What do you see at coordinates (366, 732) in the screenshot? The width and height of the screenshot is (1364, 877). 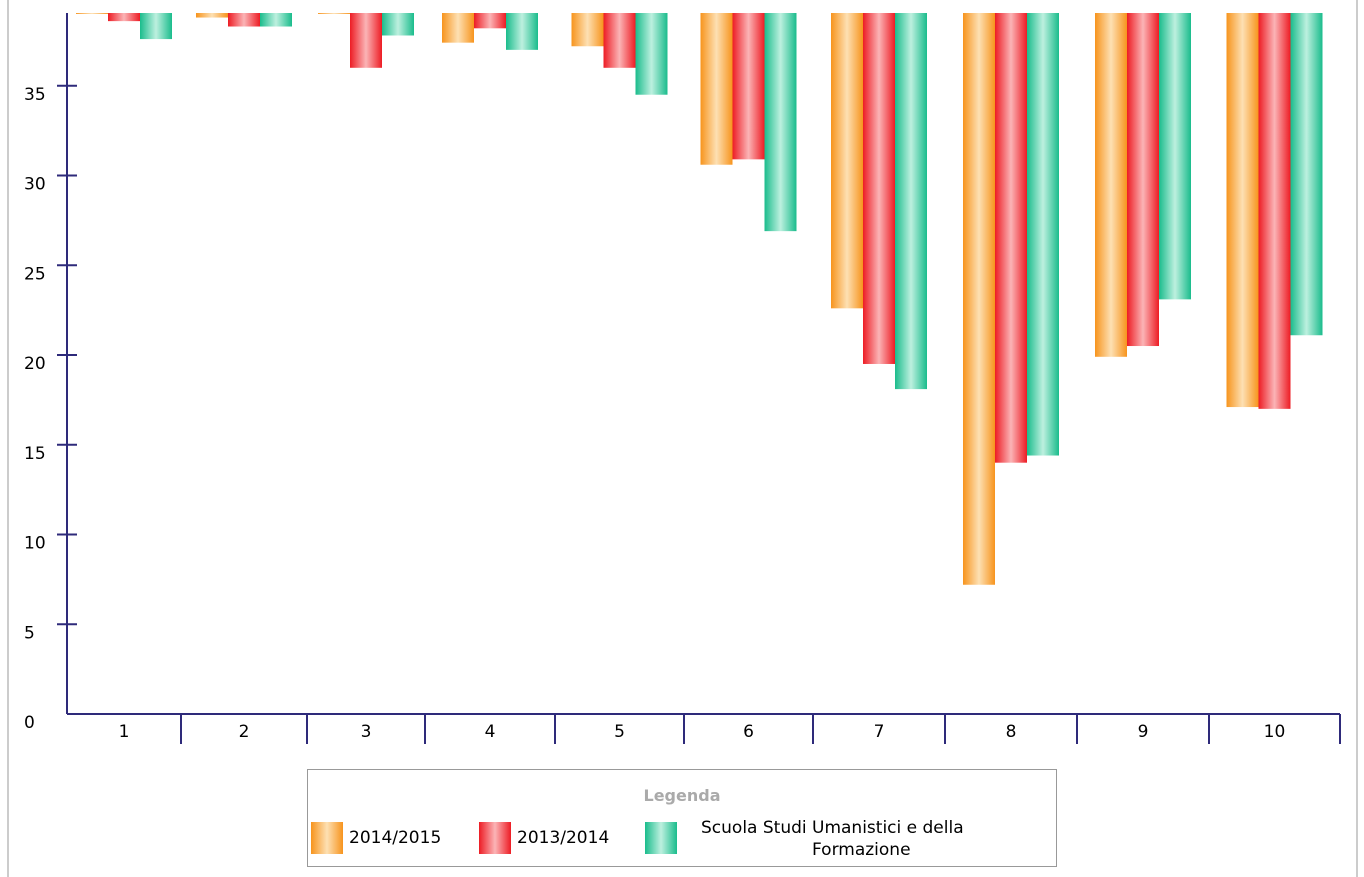 I see `x-tick-label-3: 3` at bounding box center [366, 732].